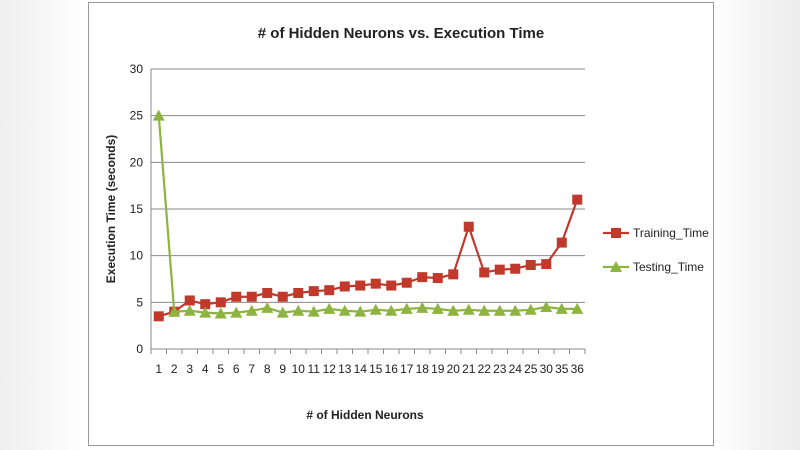 This screenshot has height=450, width=800. Describe the element at coordinates (236, 369) in the screenshot. I see `x-tick-label: 6` at that location.